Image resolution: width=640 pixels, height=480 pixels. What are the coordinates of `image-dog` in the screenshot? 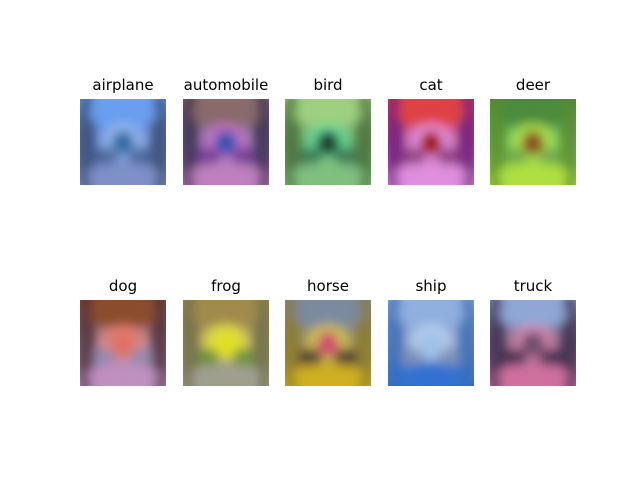 It's located at (123, 343).